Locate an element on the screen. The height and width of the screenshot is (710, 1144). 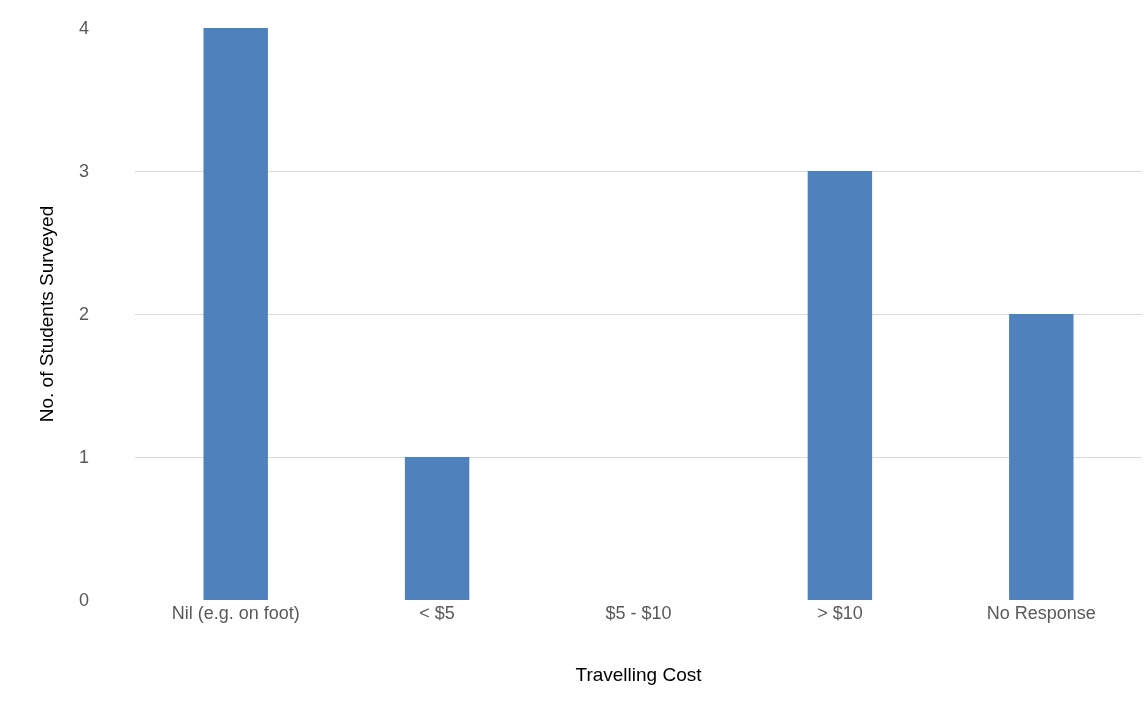
x-tick-label: < $5 is located at coordinates (437, 613).